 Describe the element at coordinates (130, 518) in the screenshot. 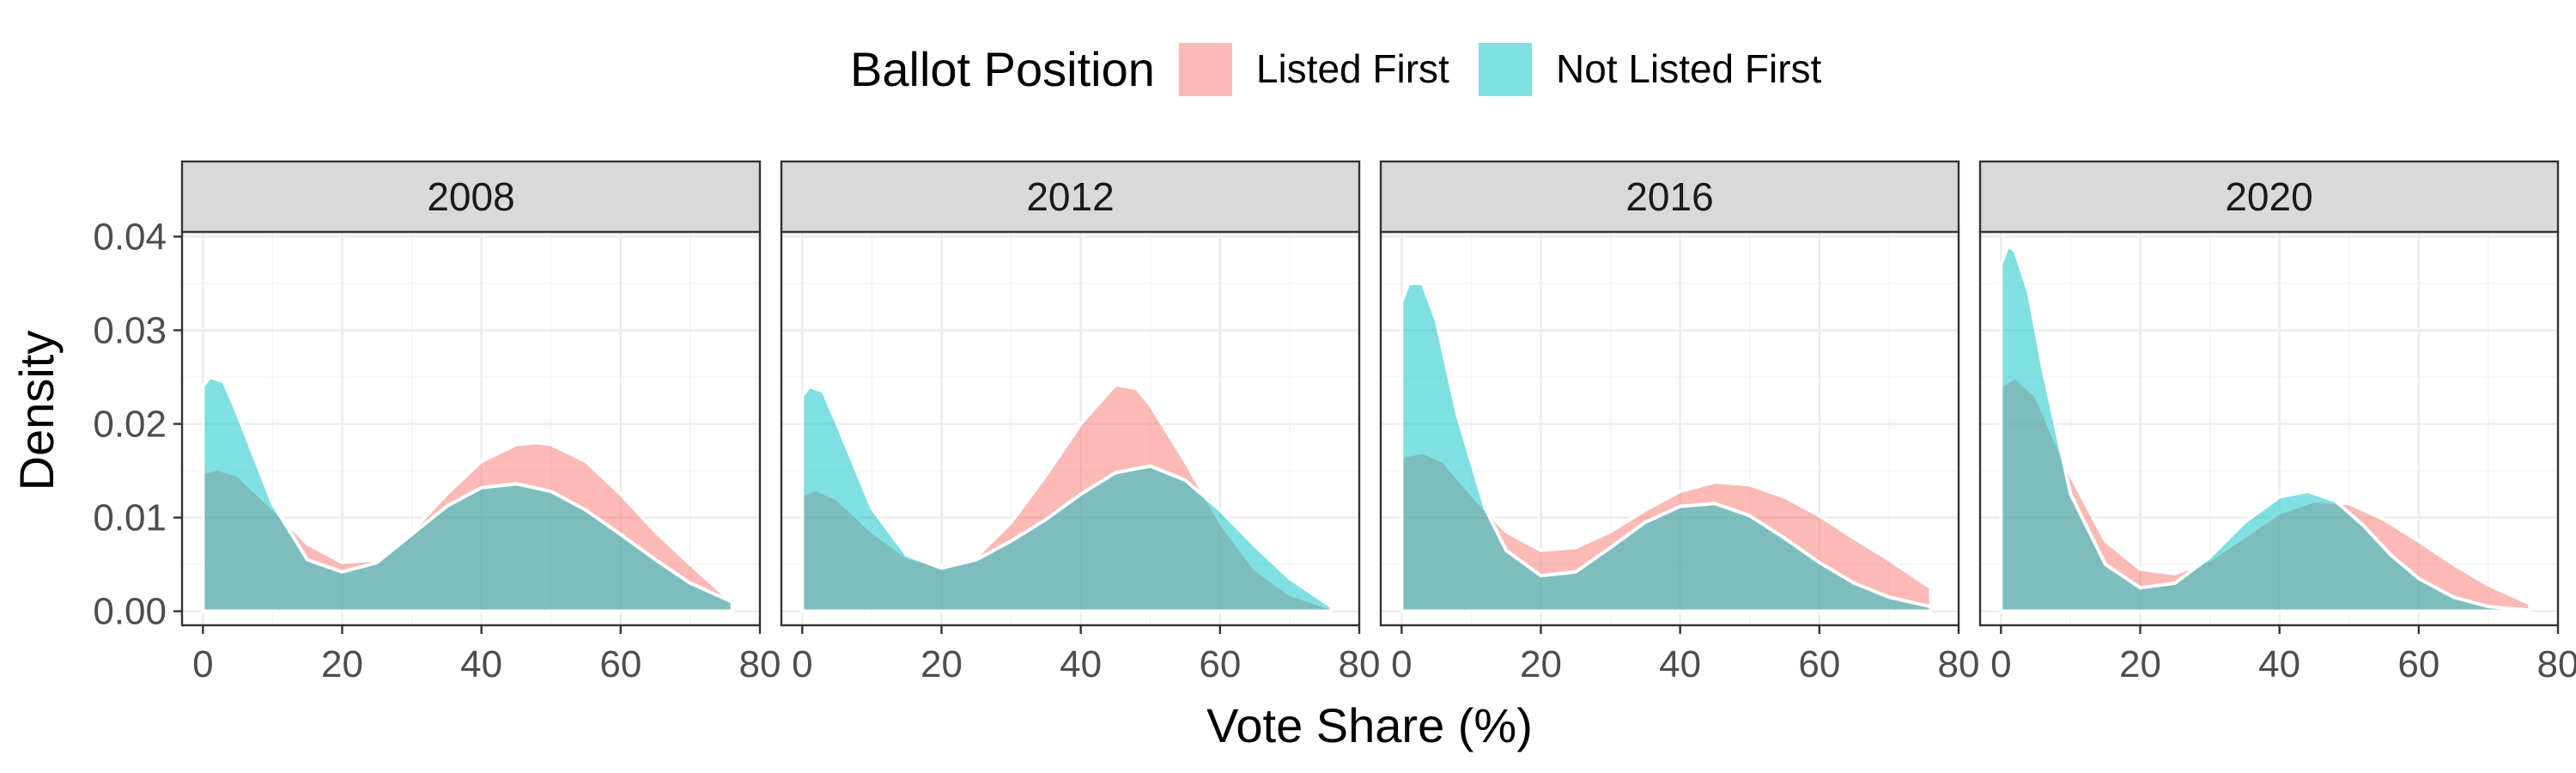

I see `y-tick-label: 0.01` at that location.